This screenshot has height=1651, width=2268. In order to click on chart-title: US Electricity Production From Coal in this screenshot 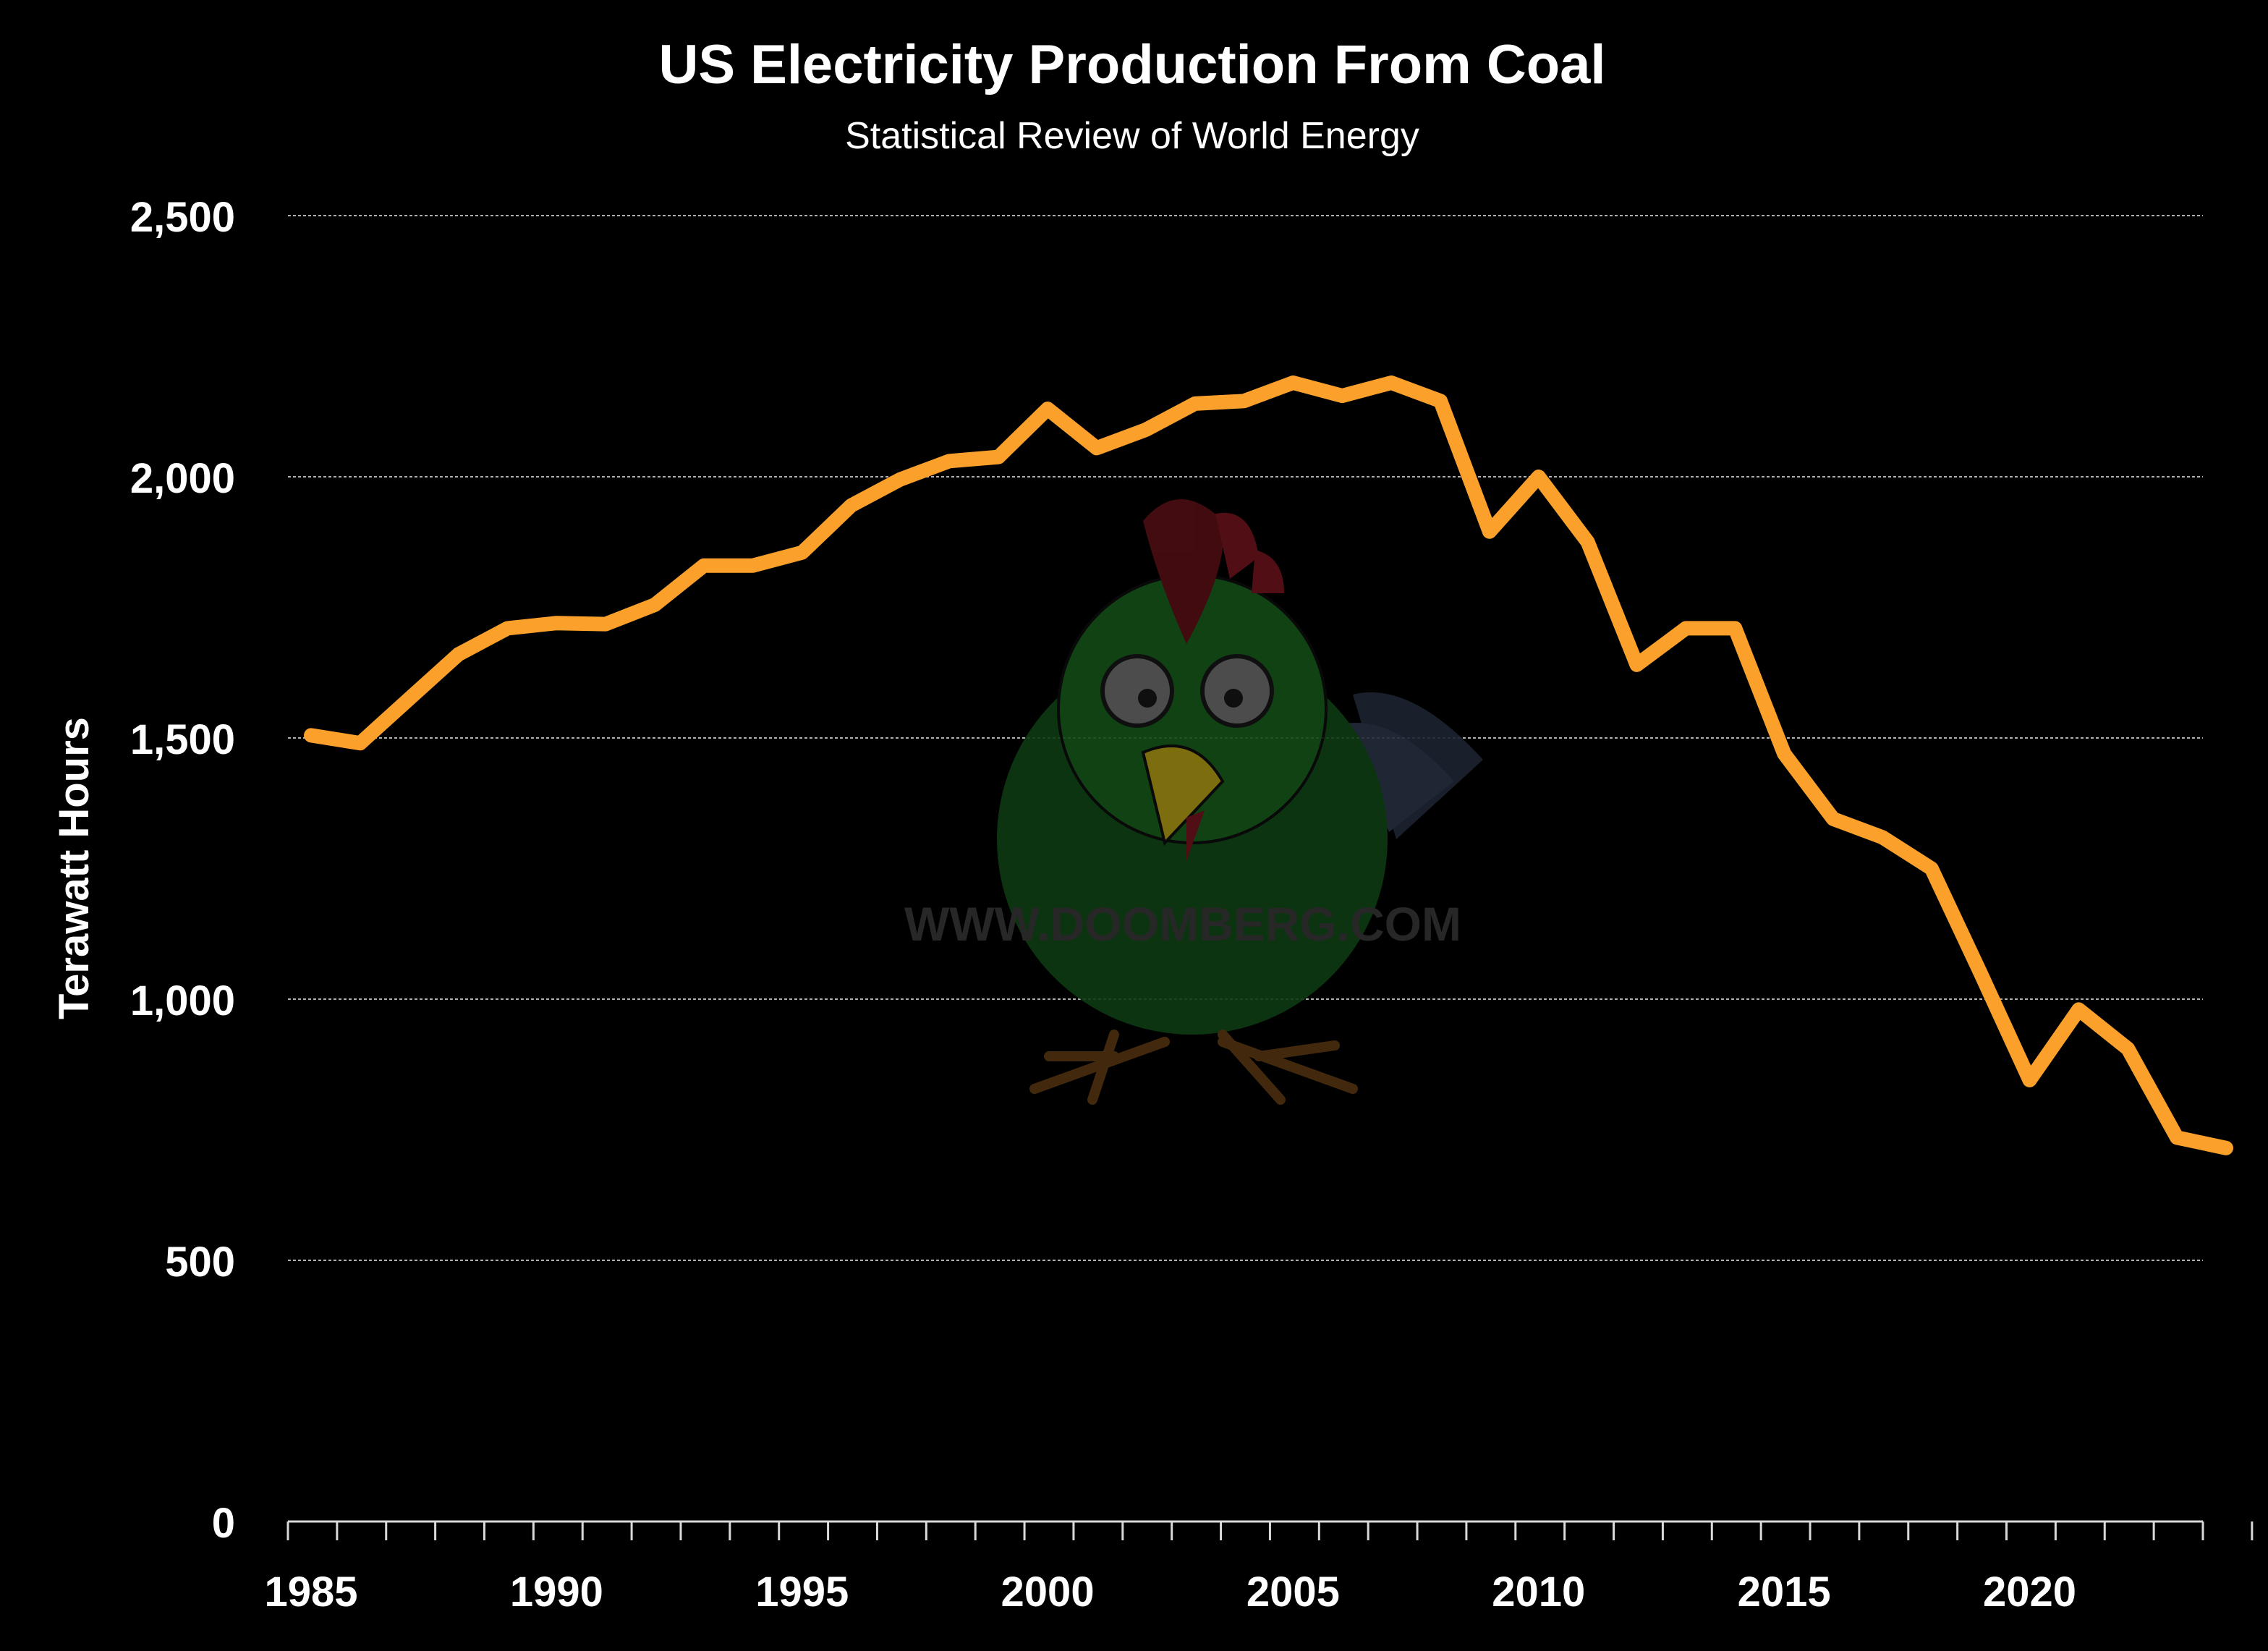, I will do `click(1131, 65)`.